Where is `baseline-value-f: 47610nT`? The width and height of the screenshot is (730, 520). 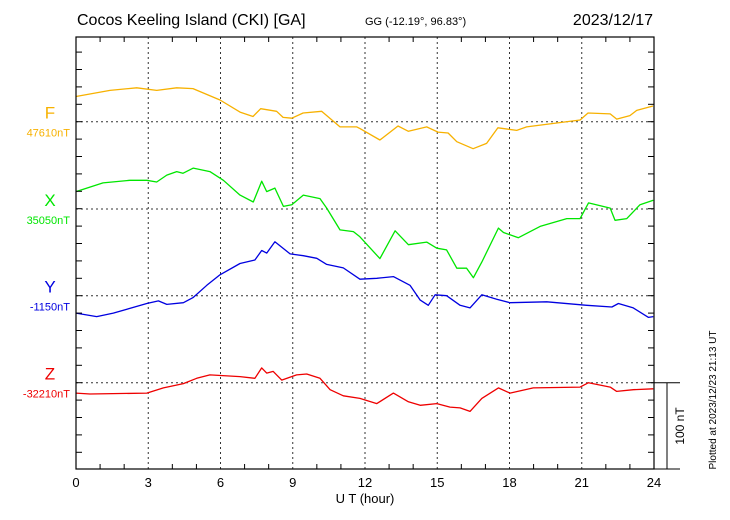
baseline-value-f: 47610nT is located at coordinates (49, 134).